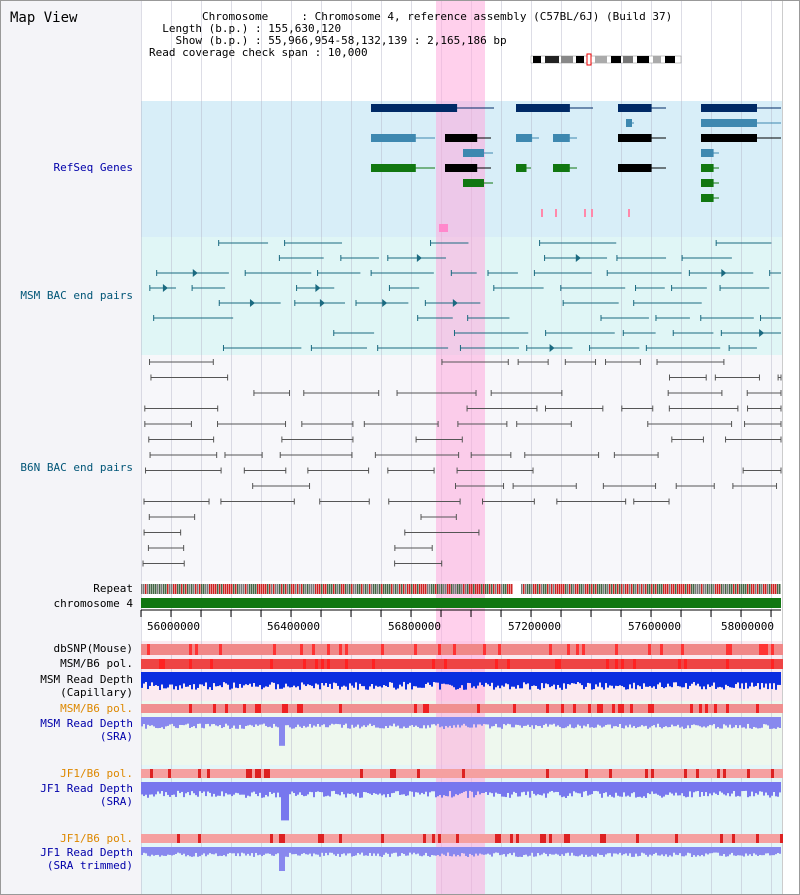  I want to click on track-label-msm-b6-pol: MSM/B6 pol., so click(96, 663).